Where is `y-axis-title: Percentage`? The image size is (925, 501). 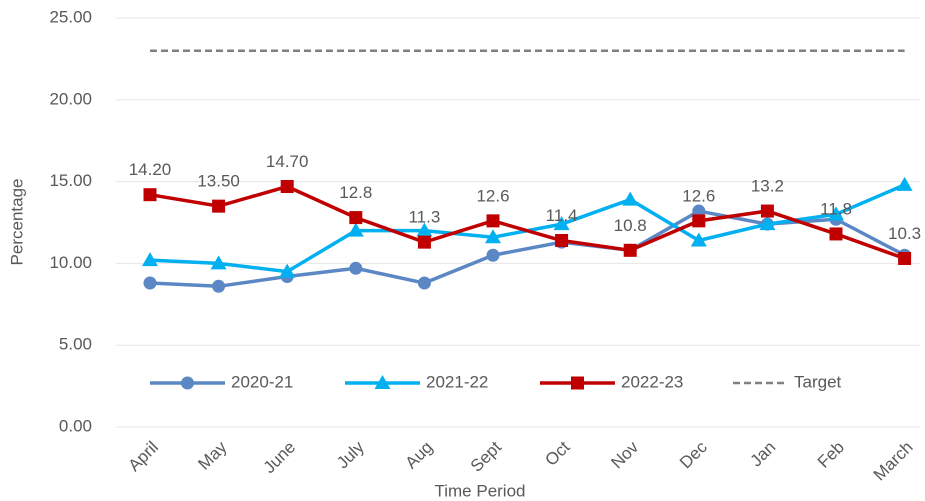 y-axis-title: Percentage is located at coordinates (16, 222).